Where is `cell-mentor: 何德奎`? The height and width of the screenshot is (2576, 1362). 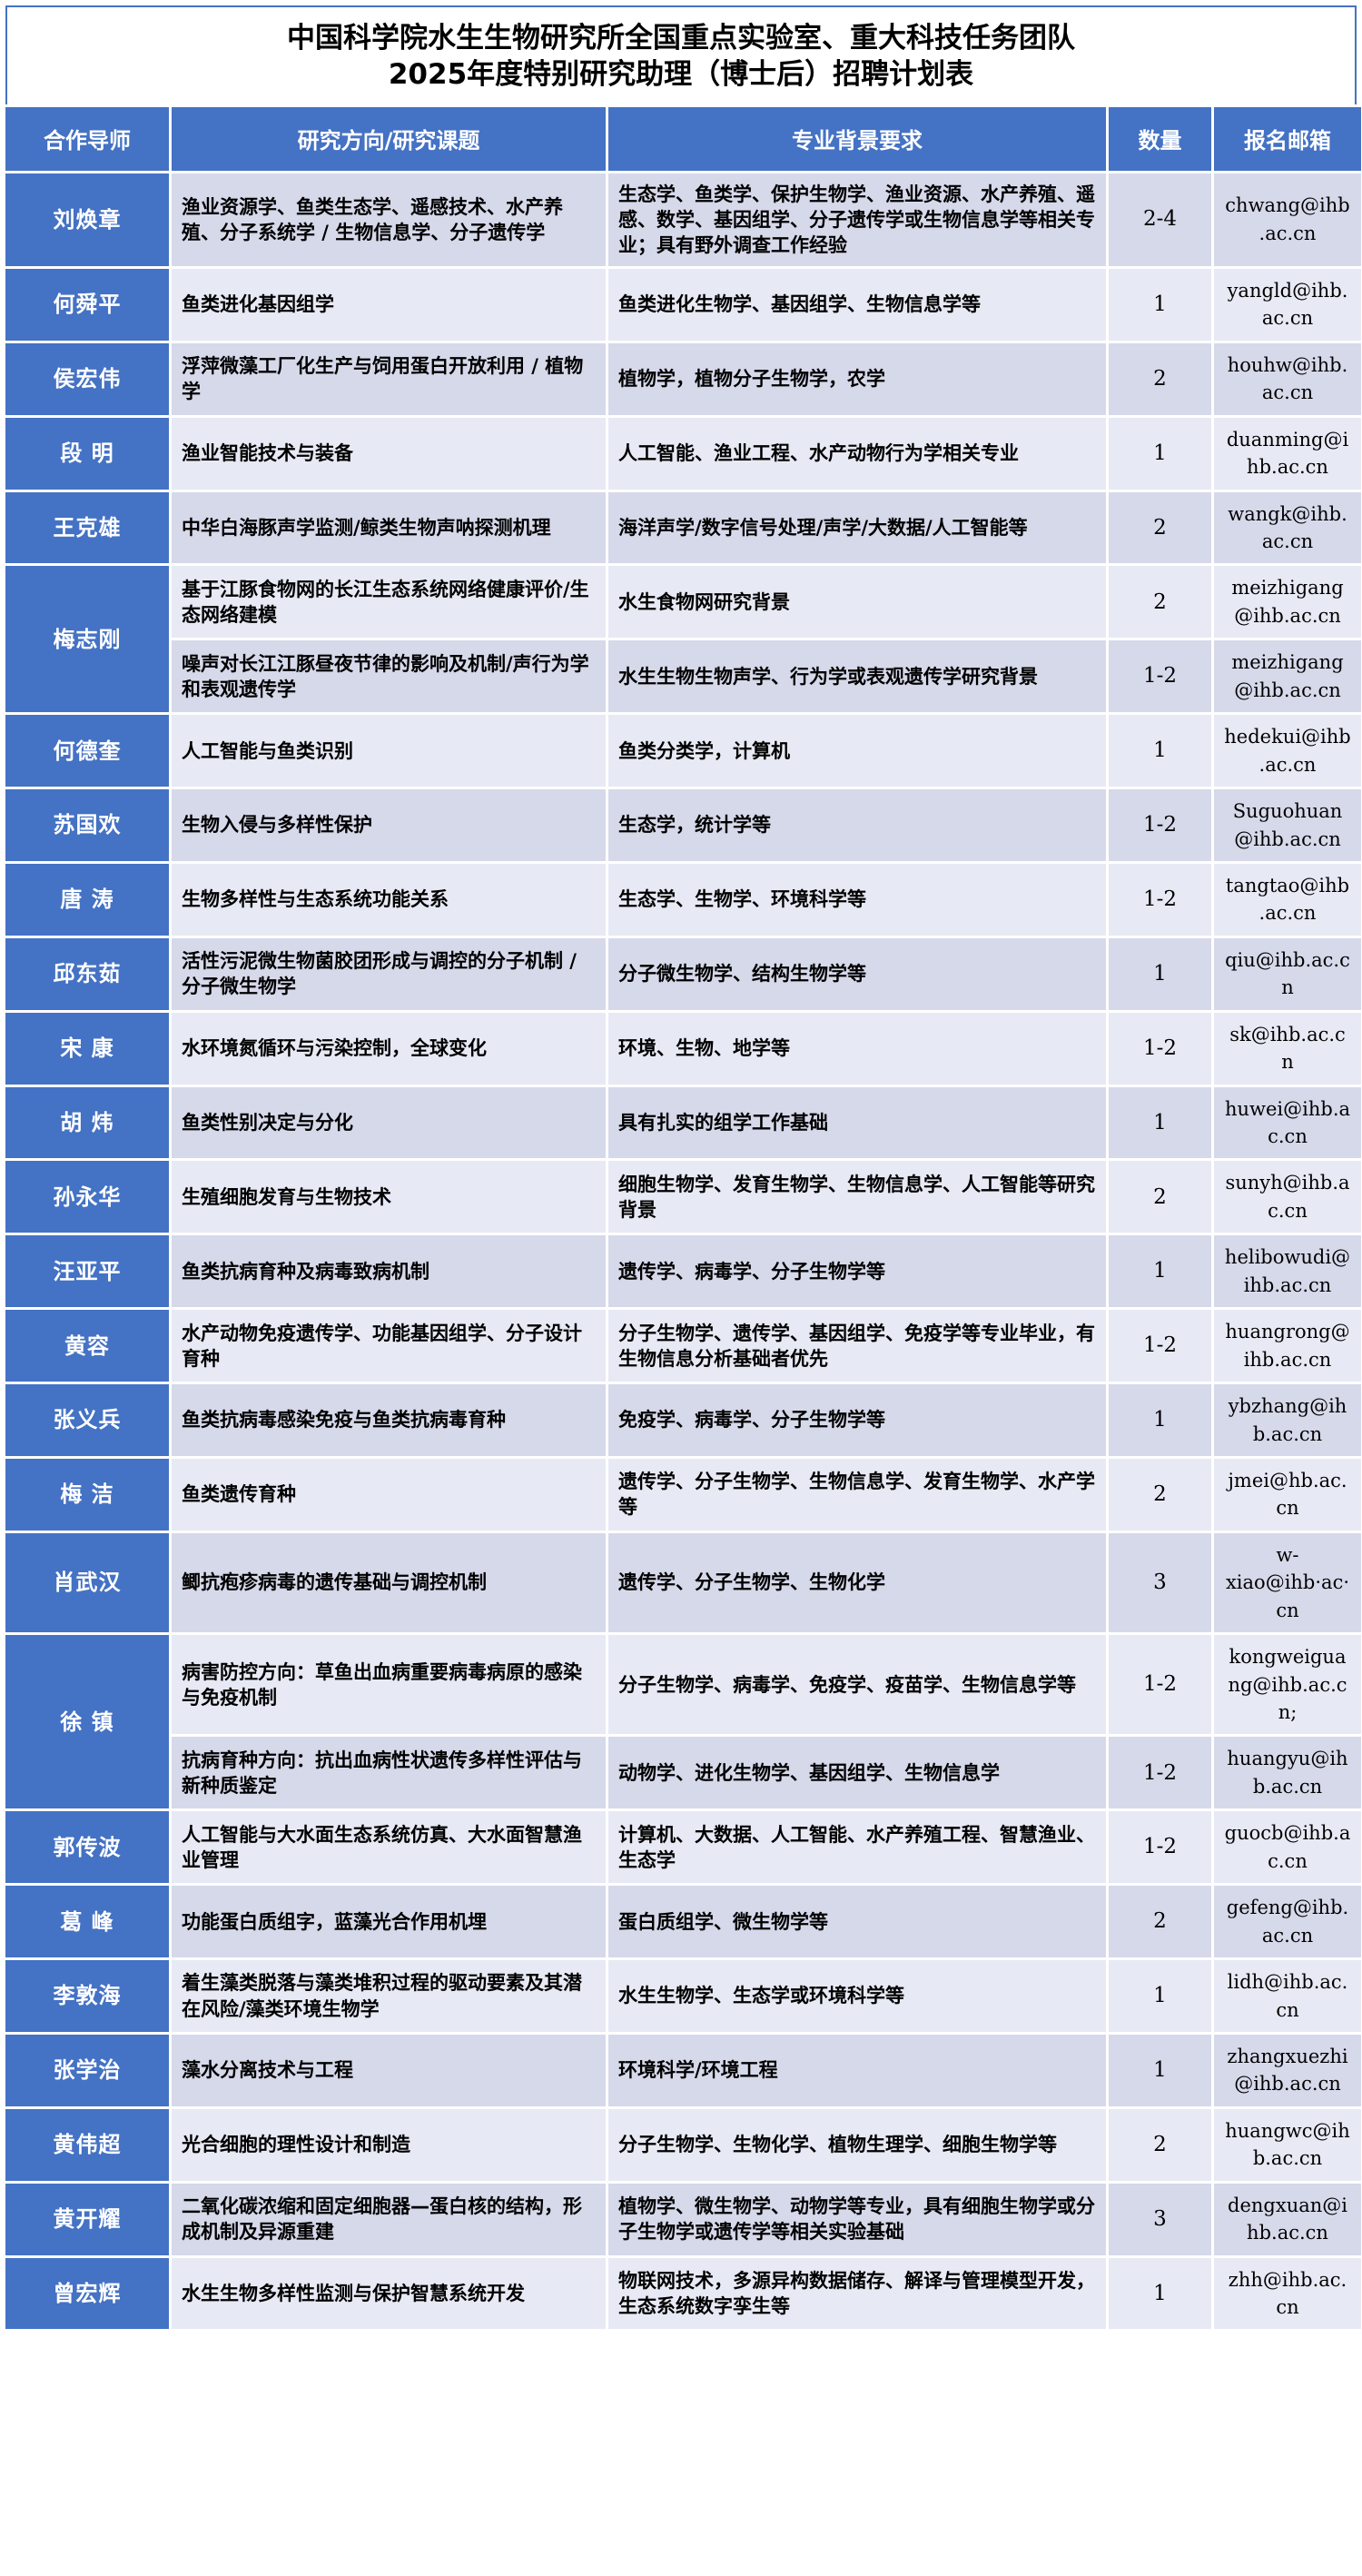 cell-mentor: 何德奎 is located at coordinates (87, 751).